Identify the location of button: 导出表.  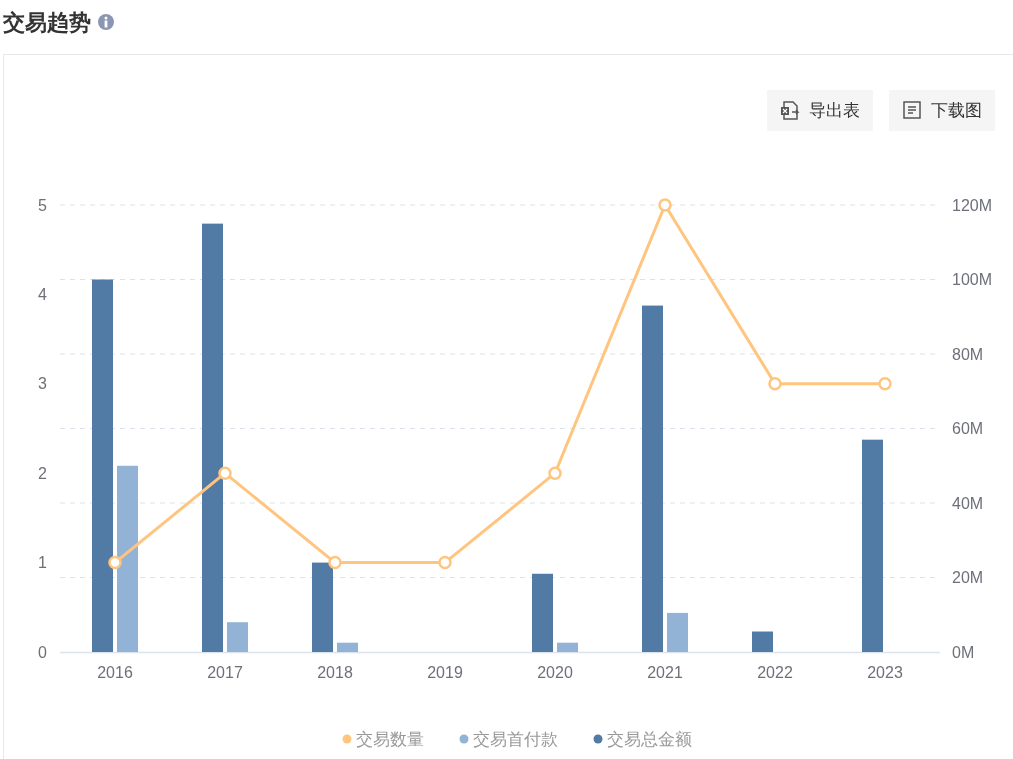
(820, 110).